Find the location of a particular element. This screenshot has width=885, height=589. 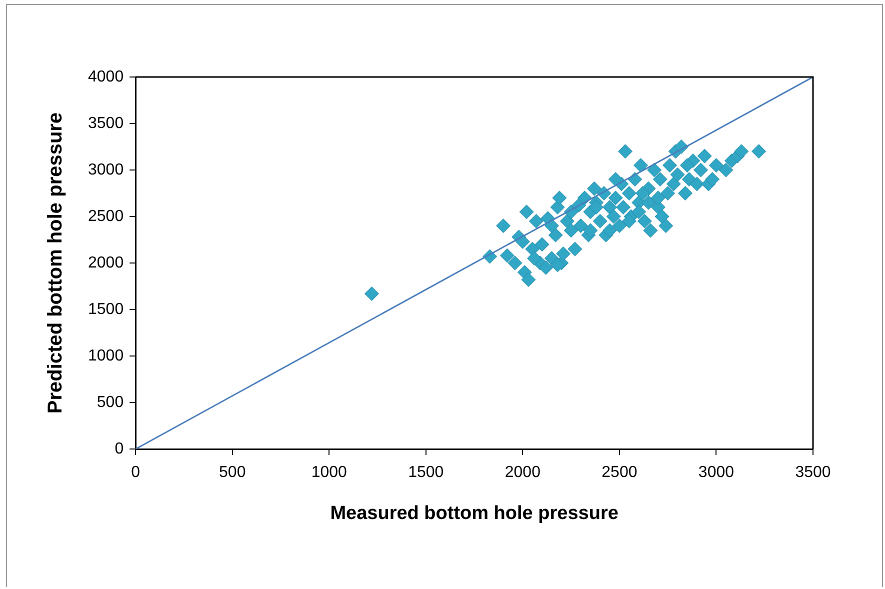

x-tick-label: 2000 is located at coordinates (522, 473).